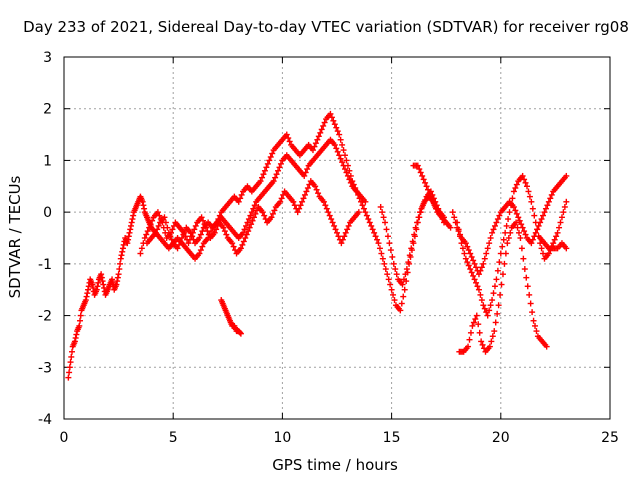 The image size is (640, 480). What do you see at coordinates (64, 438) in the screenshot?
I see `x-tick-label: 0` at bounding box center [64, 438].